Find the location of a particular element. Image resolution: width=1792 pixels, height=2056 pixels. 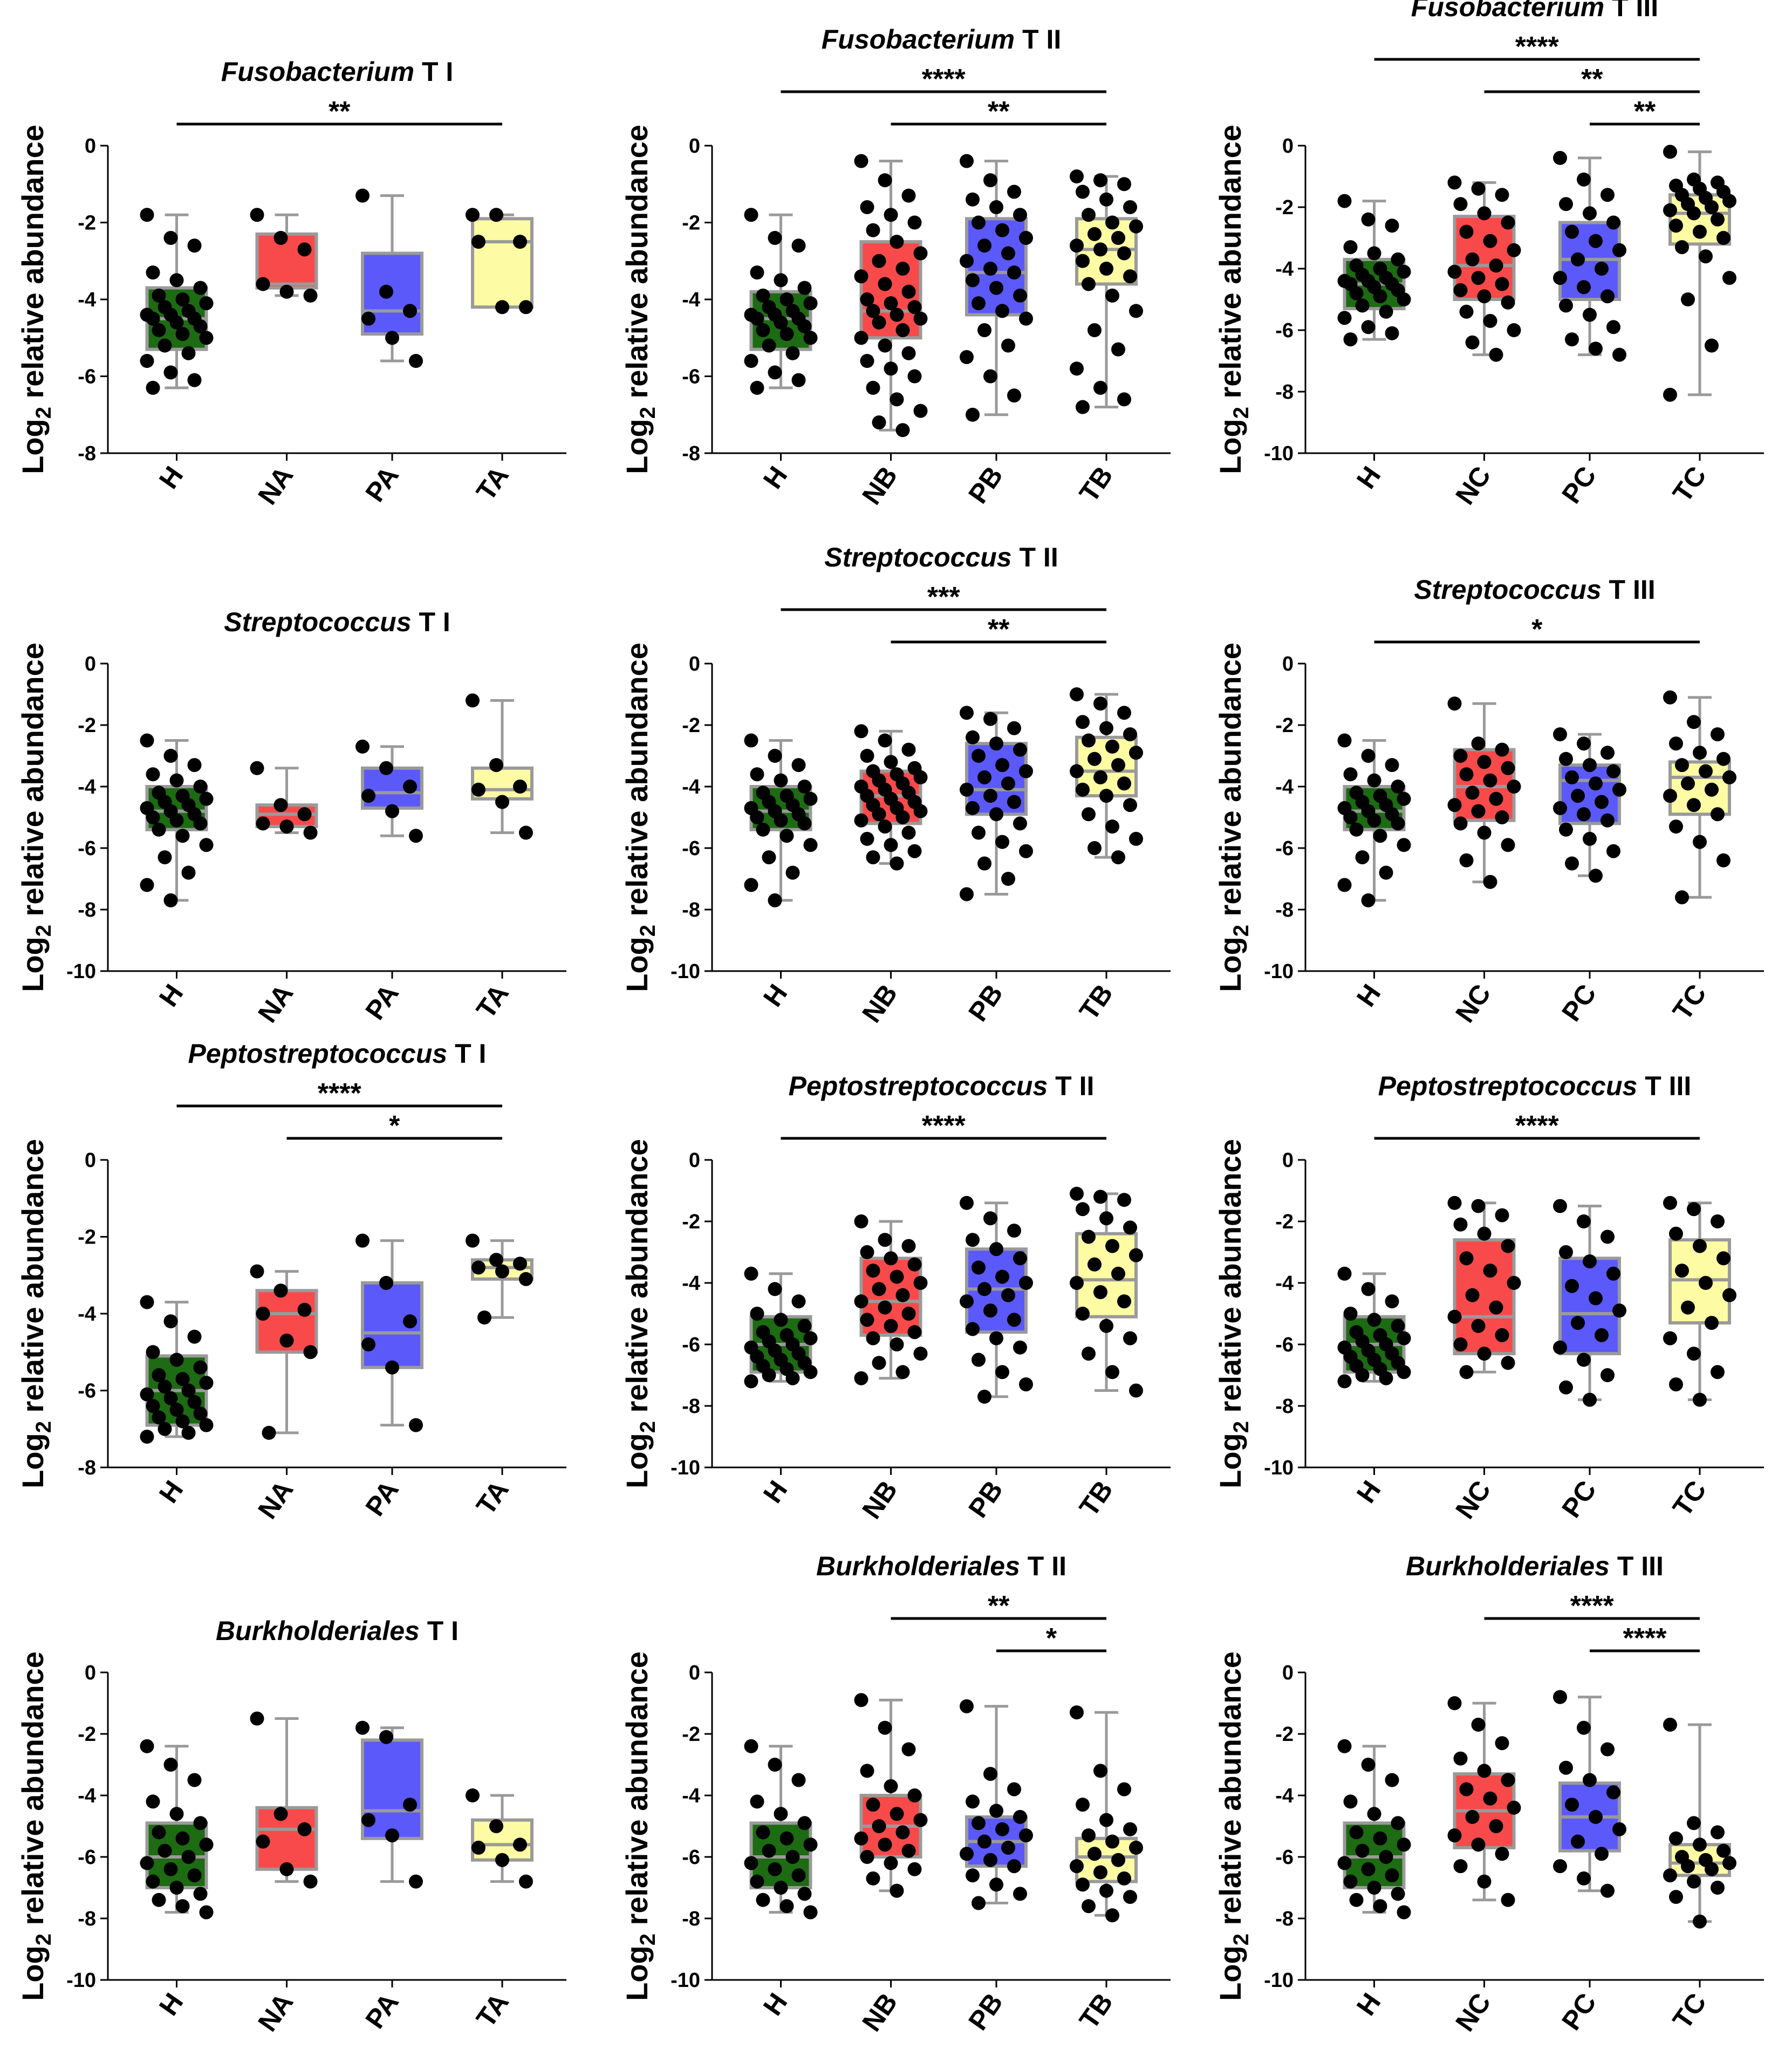

significance-label: ** is located at coordinates (1645, 112).